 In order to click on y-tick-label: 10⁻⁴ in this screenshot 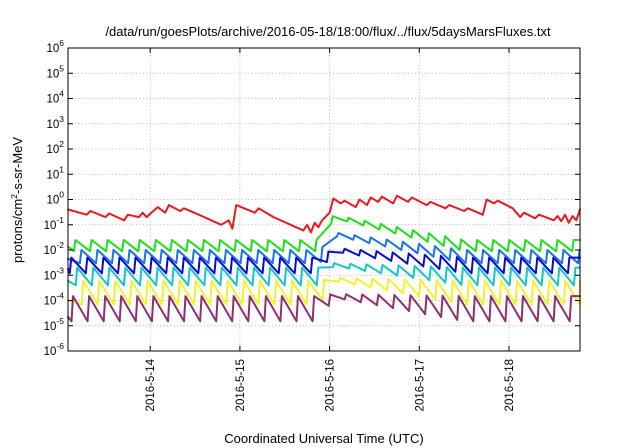, I will do `click(54, 299)`.